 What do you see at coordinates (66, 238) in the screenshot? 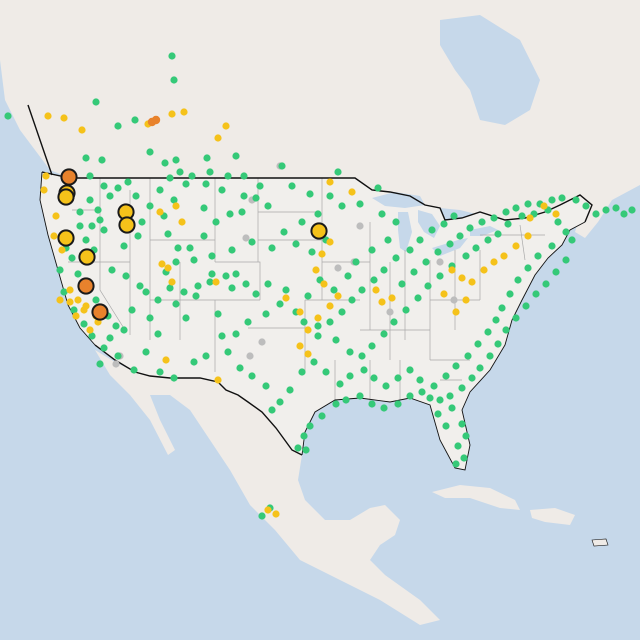
I see `highlighted-marker-moderate` at bounding box center [66, 238].